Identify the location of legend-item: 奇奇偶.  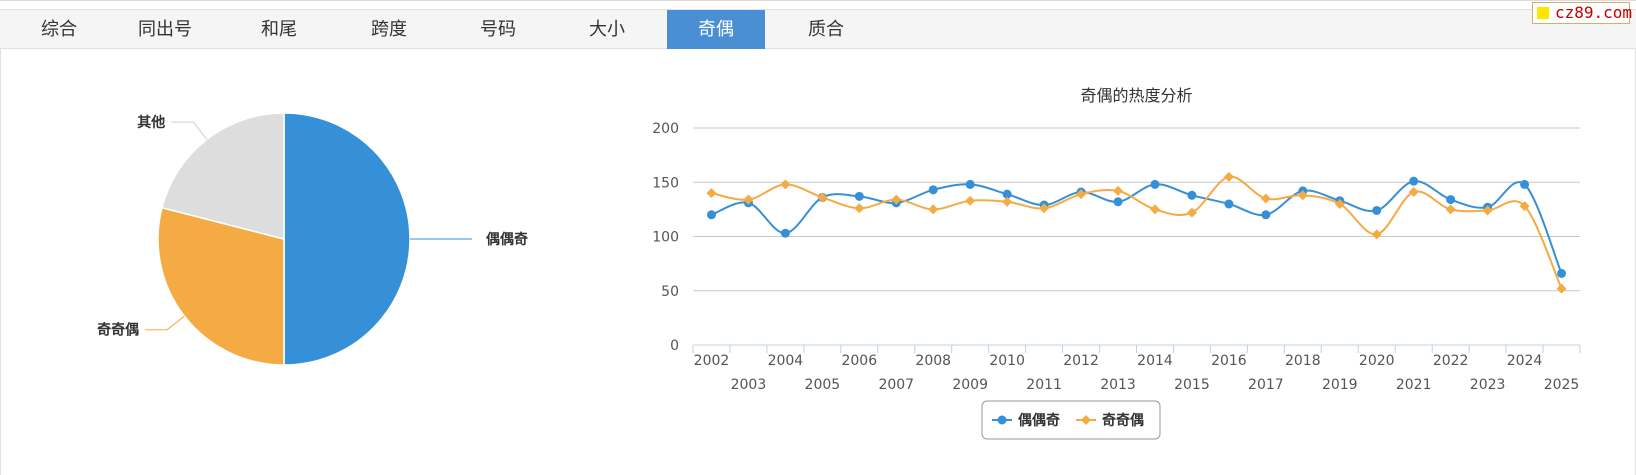
(1110, 420).